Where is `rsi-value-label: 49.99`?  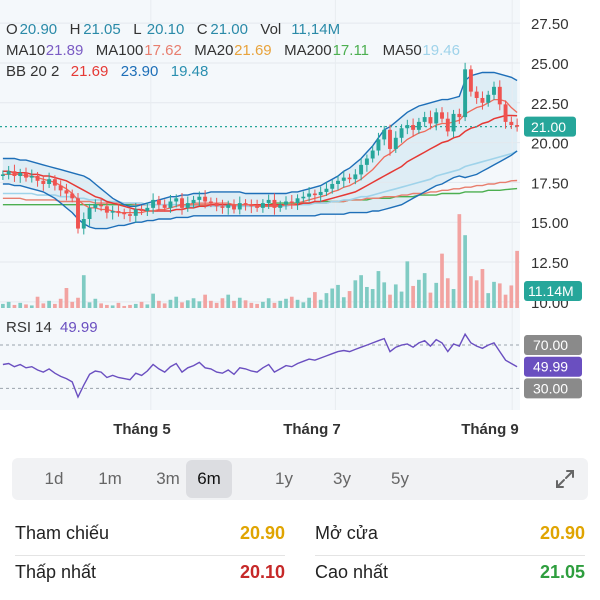 rsi-value-label: 49.99 is located at coordinates (550, 367).